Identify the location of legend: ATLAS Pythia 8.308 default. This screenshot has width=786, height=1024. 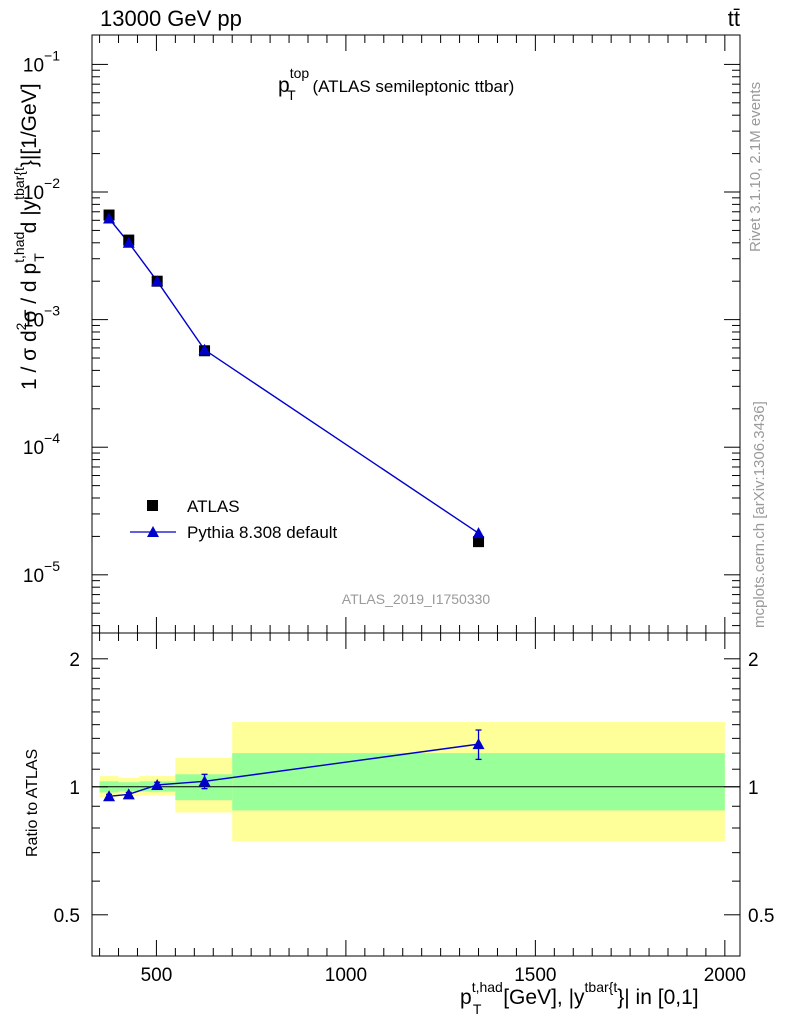
(234, 519).